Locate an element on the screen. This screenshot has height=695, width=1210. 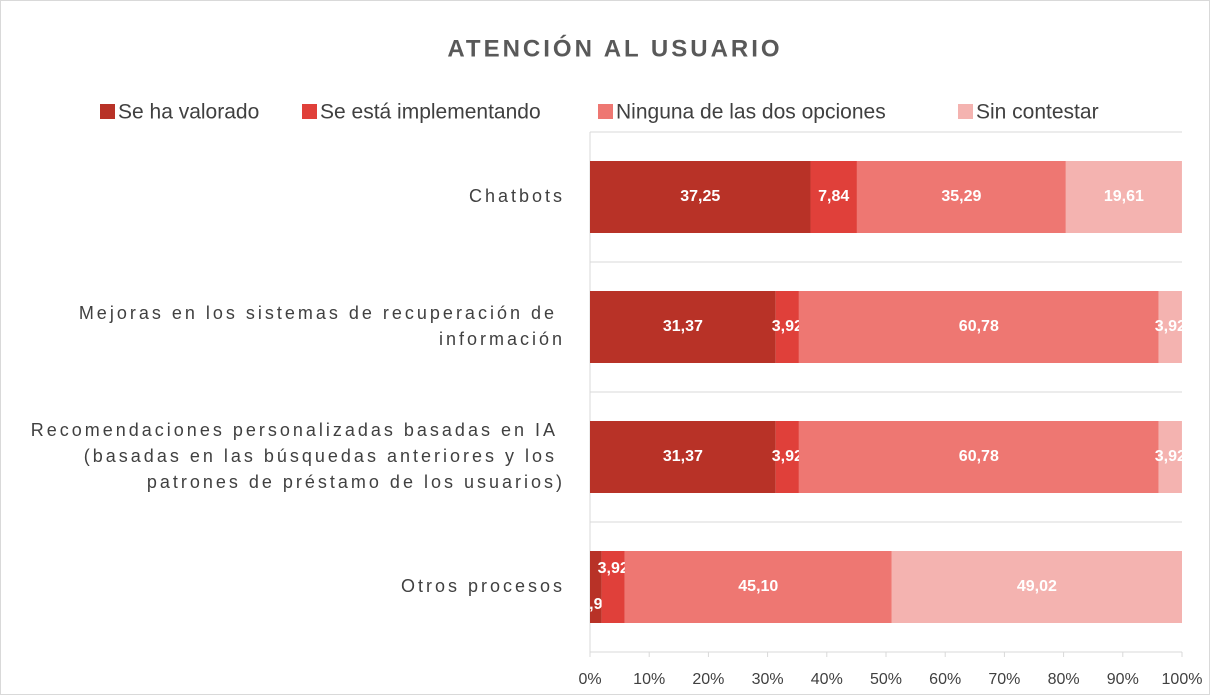
legend-label: Se está implementando is located at coordinates (430, 112).